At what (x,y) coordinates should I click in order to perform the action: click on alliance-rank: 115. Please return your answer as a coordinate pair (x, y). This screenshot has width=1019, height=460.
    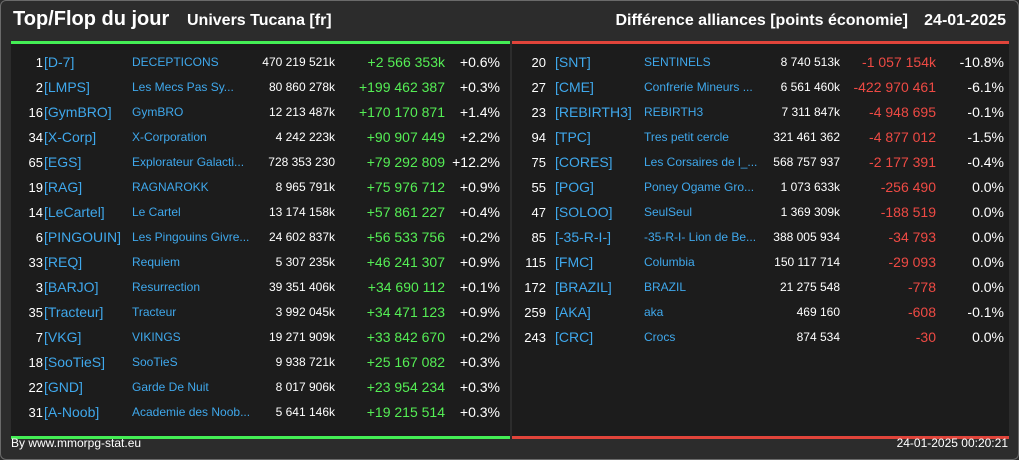
    Looking at the image, I should click on (535, 262).